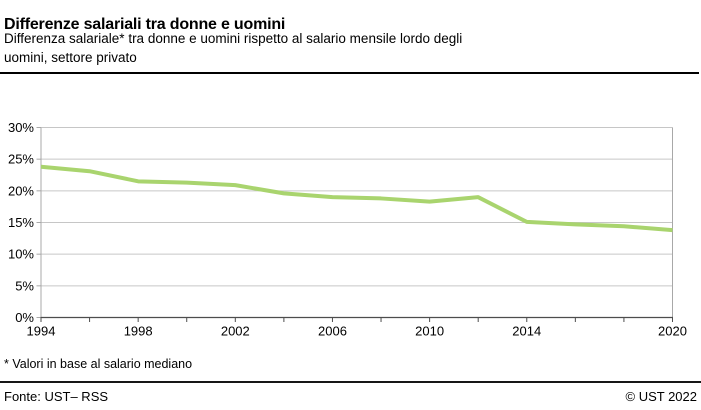 Image resolution: width=701 pixels, height=410 pixels. What do you see at coordinates (332, 331) in the screenshot?
I see `x-tick-label: 2006` at bounding box center [332, 331].